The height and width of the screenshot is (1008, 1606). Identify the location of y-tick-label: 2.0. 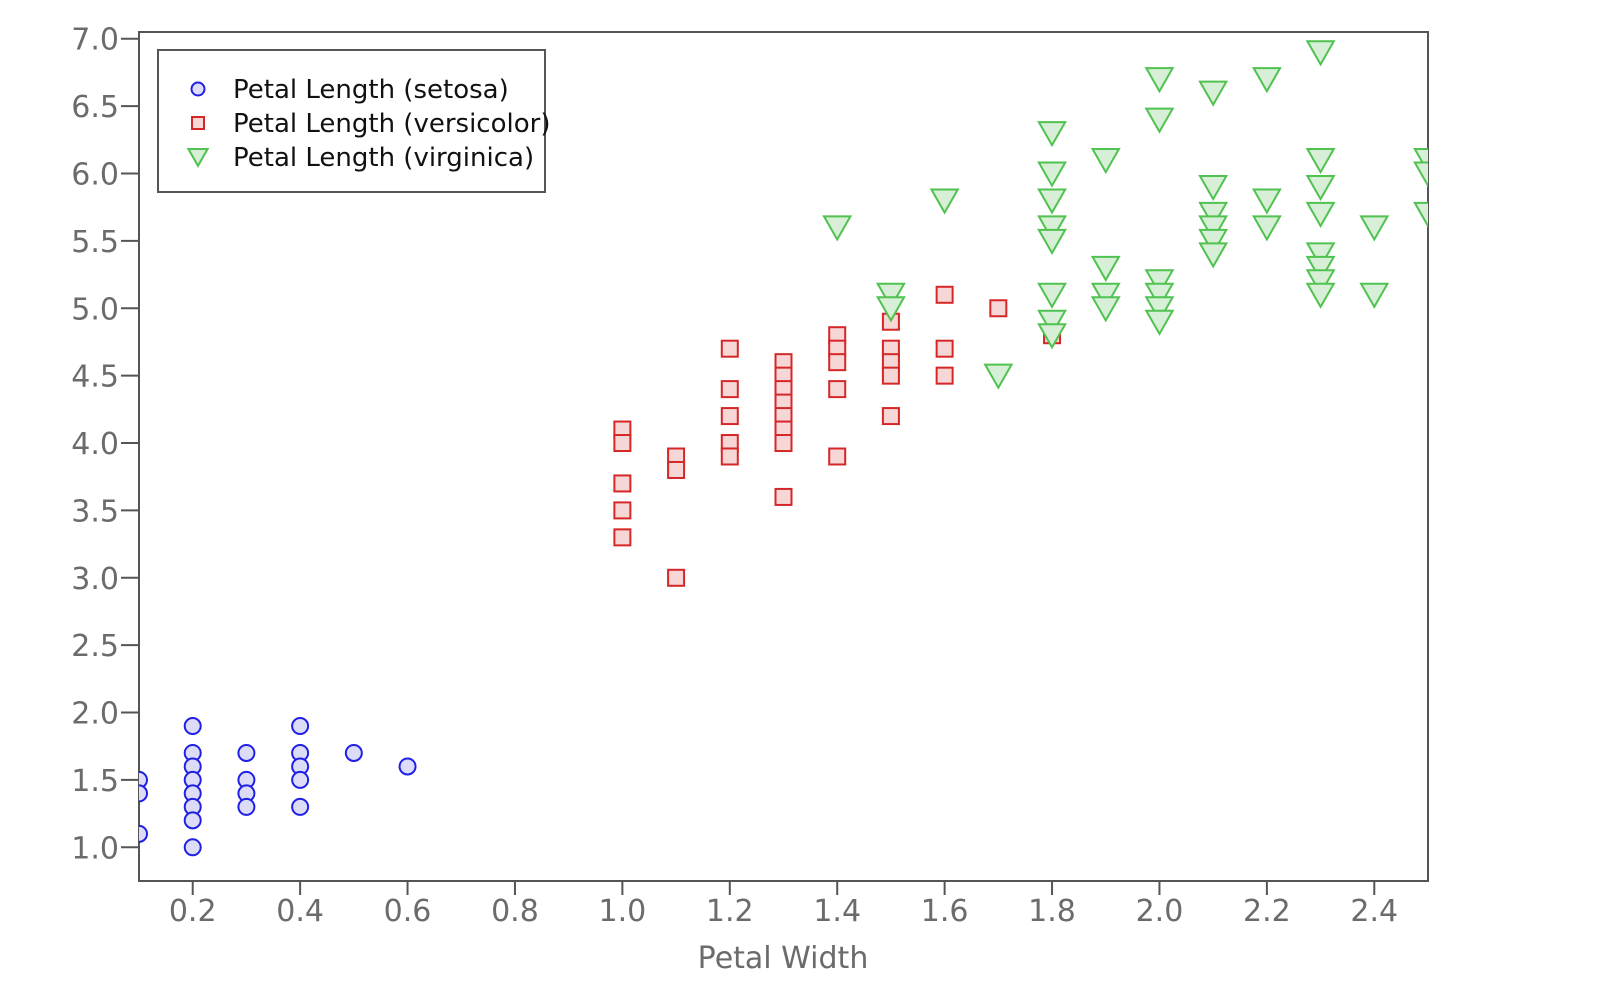
(95, 714).